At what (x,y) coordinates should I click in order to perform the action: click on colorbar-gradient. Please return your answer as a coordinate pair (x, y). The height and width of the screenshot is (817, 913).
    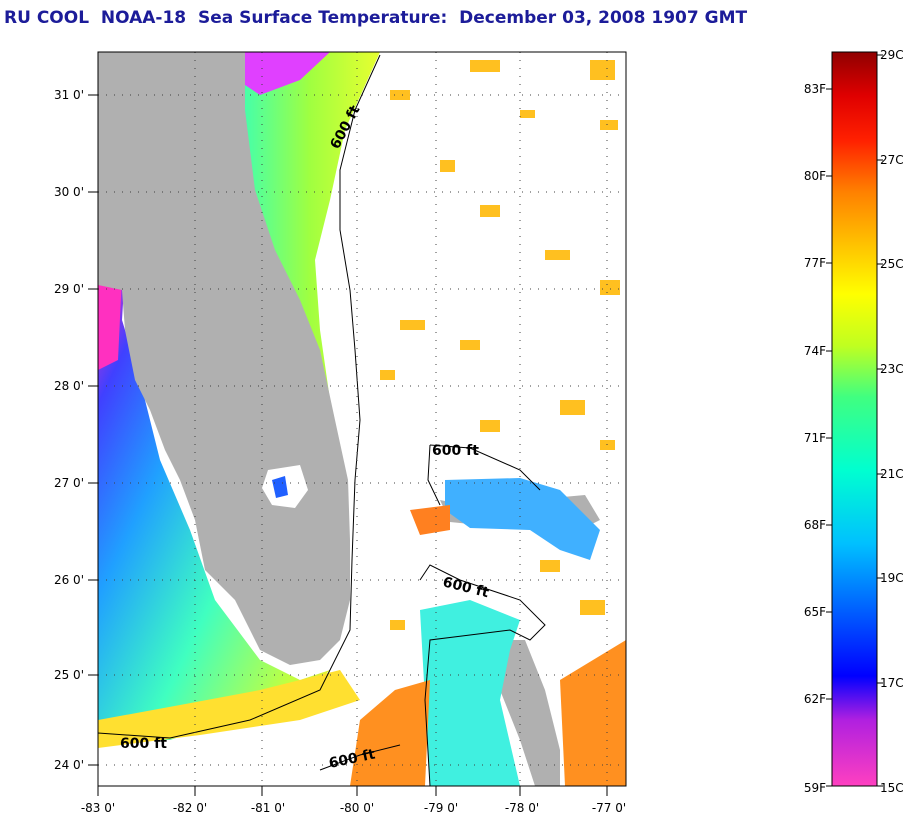
    Looking at the image, I should click on (854, 419).